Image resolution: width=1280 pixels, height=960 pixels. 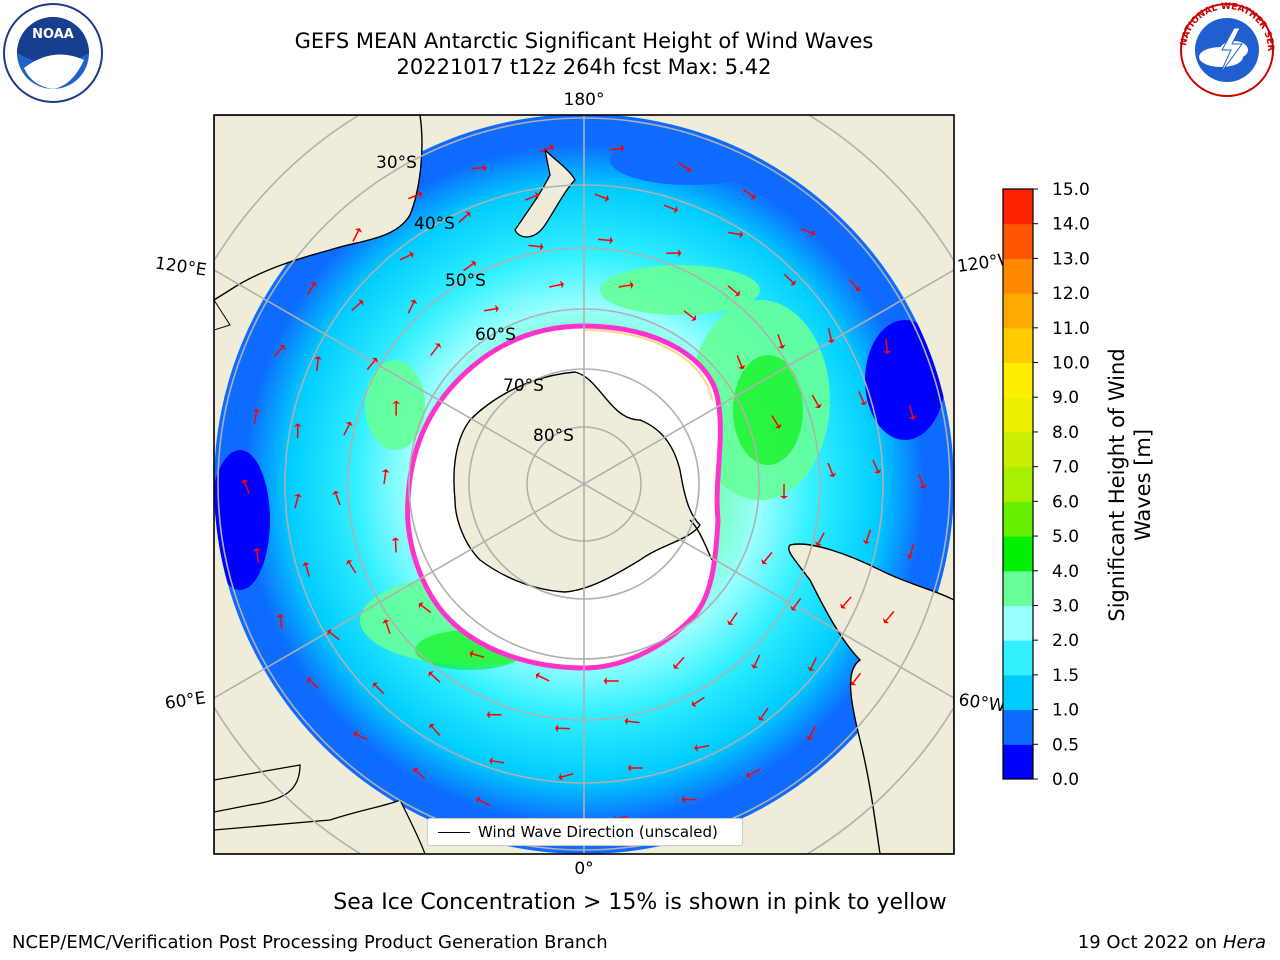 I want to click on colorbar-tick-label: 15.0, so click(x=1071, y=190).